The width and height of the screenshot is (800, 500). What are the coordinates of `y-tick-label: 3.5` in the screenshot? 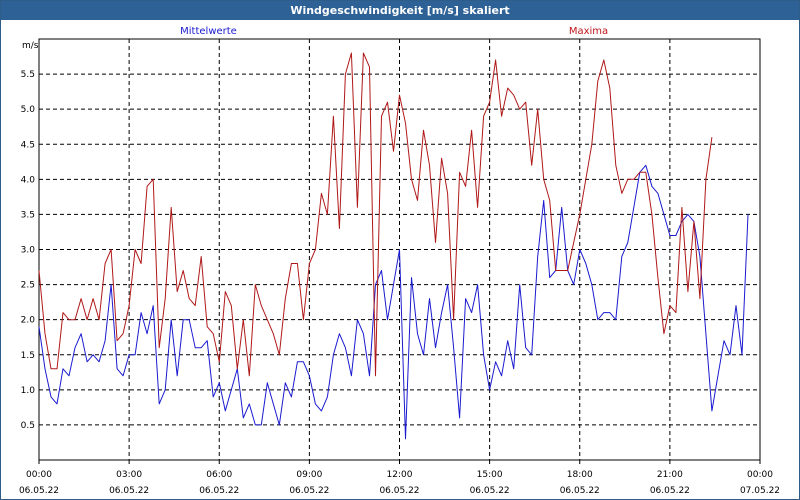 It's located at (28, 215).